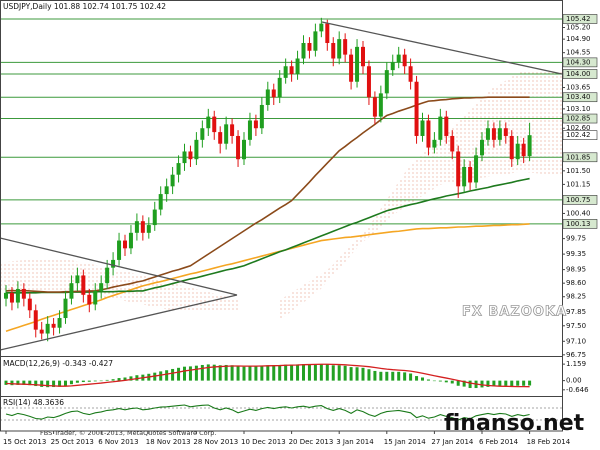  What do you see at coordinates (578, 157) in the screenshot?
I see `y-tick-label: 101.85` at bounding box center [578, 157].